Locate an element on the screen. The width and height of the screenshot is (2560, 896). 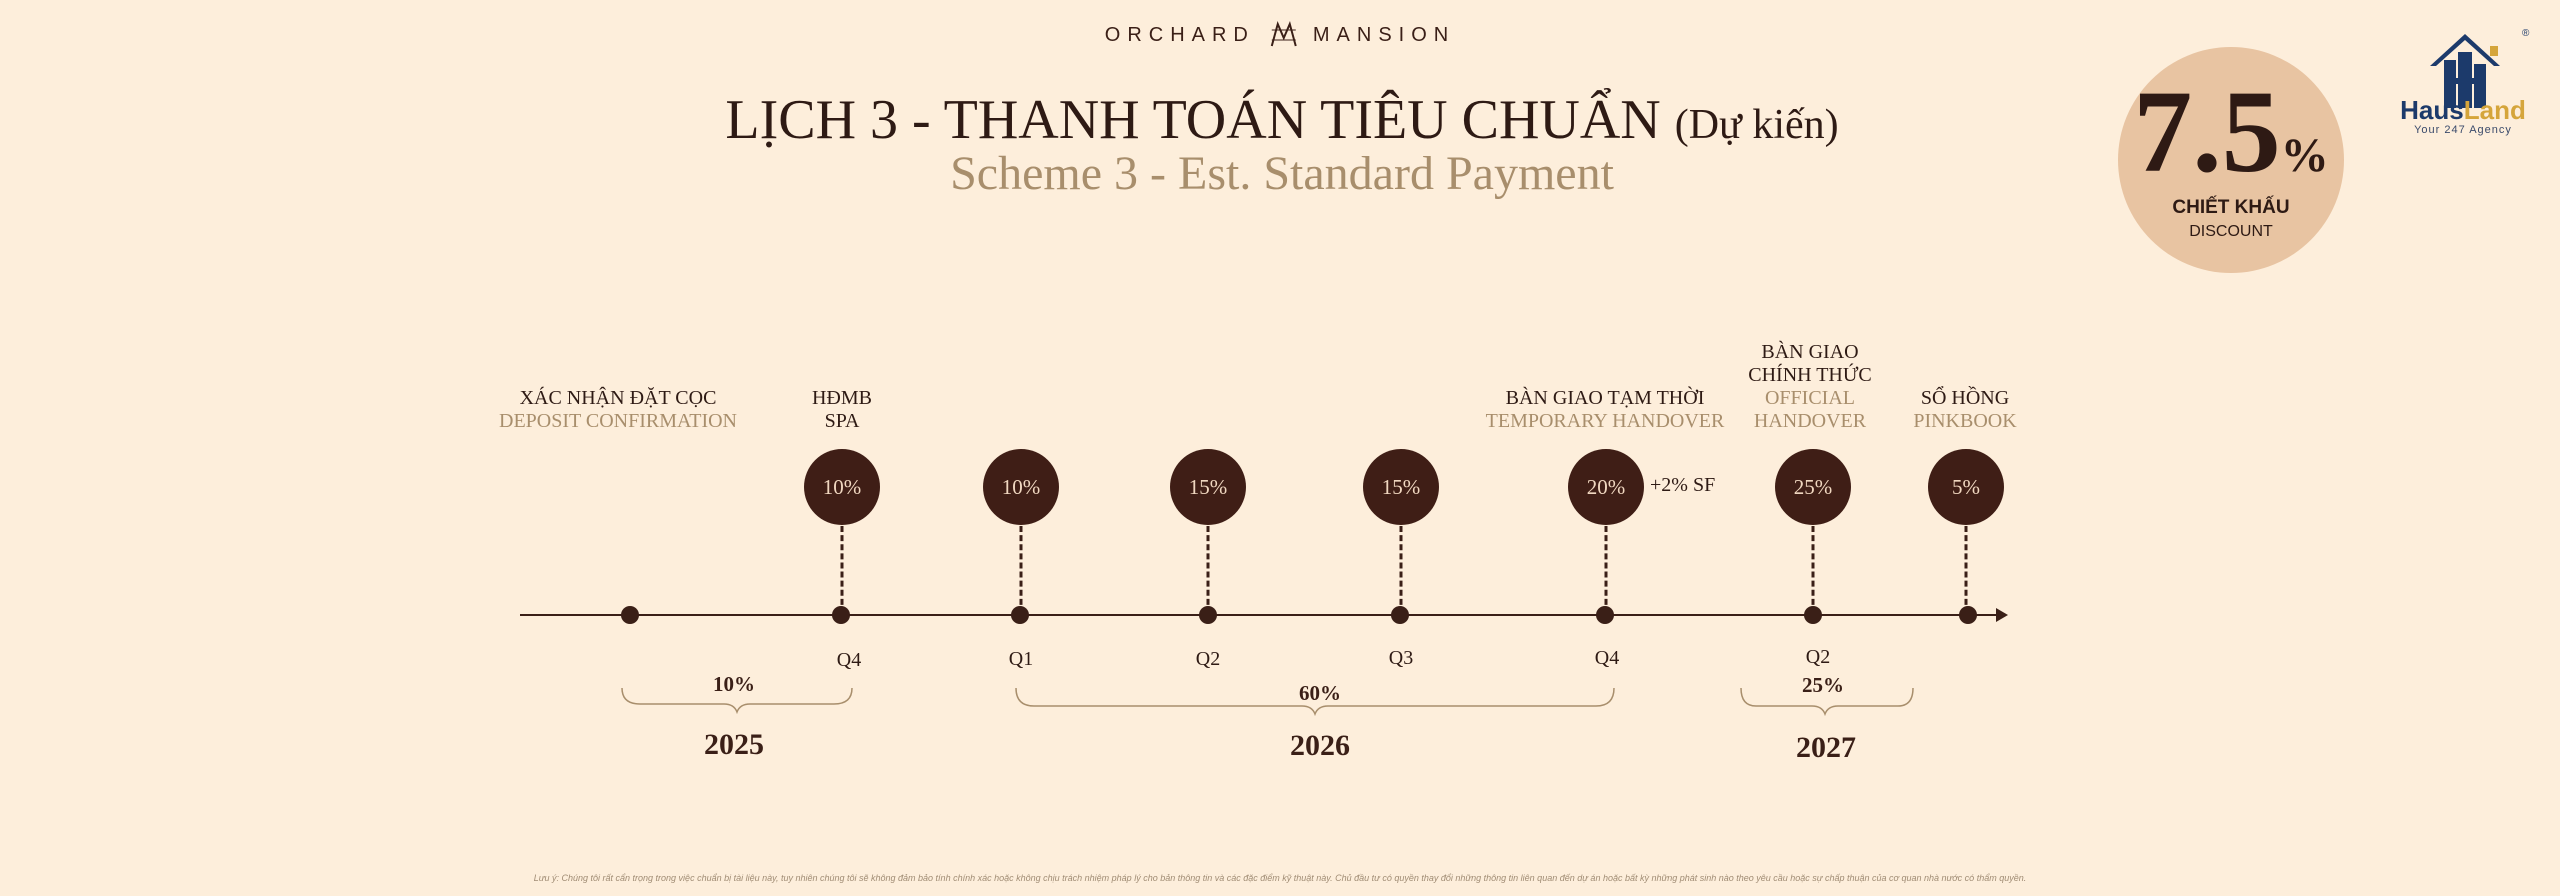
brand-right-text: MANSION is located at coordinates (1384, 34).